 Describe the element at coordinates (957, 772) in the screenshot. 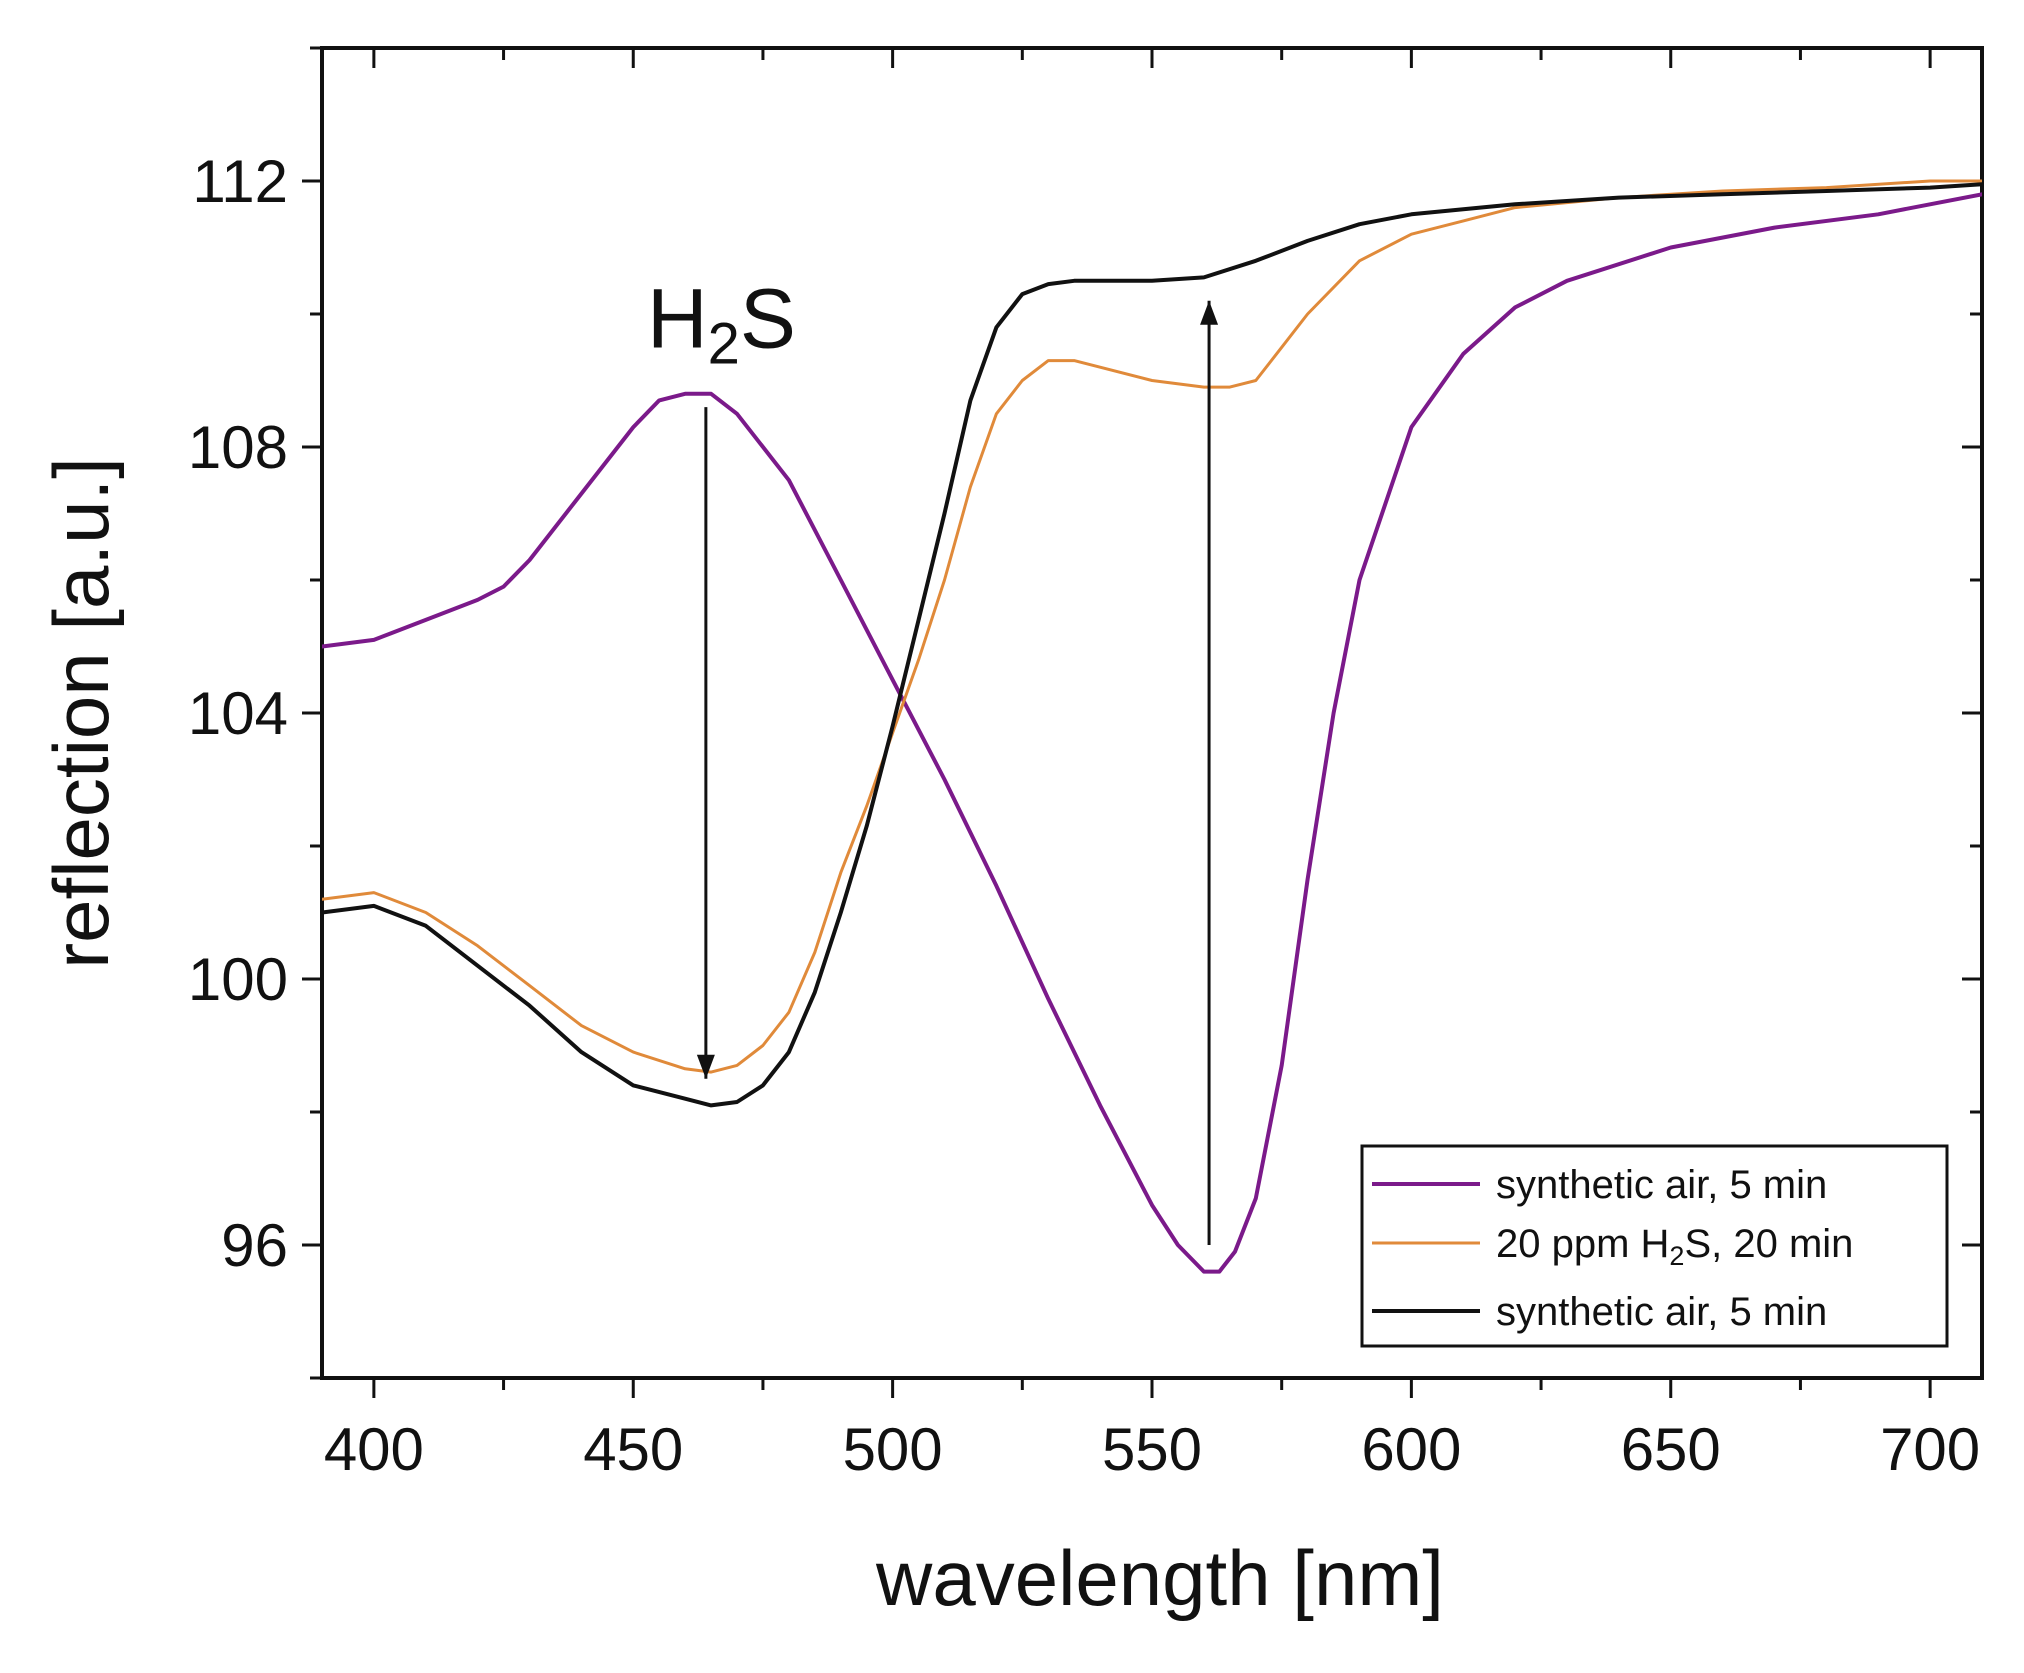

I see `arrow-annotations` at that location.